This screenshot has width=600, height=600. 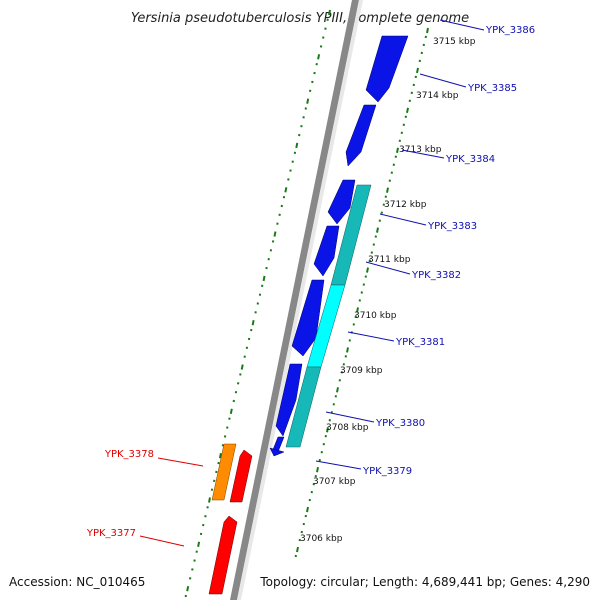 What do you see at coordinates (436, 275) in the screenshot?
I see `gene-label-ypk-3382: YPK_3382` at bounding box center [436, 275].